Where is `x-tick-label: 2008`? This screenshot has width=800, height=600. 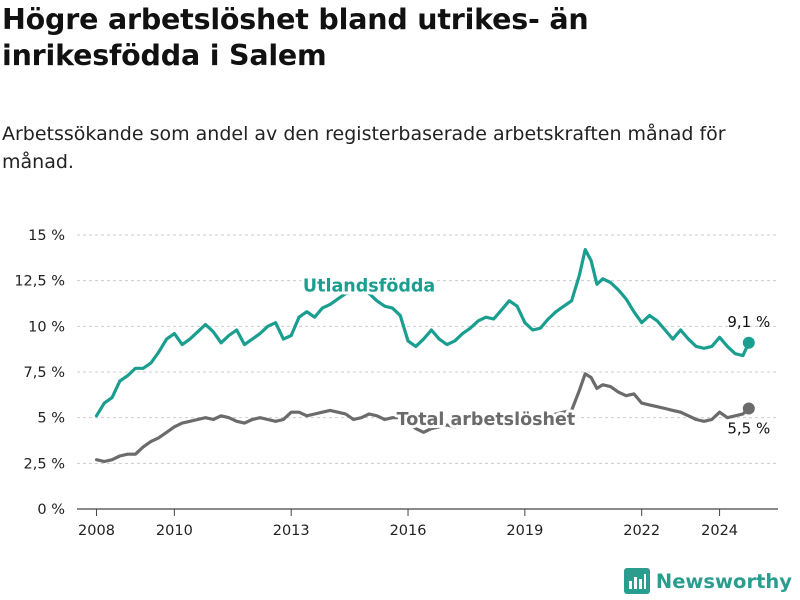
x-tick-label: 2008 is located at coordinates (96, 531).